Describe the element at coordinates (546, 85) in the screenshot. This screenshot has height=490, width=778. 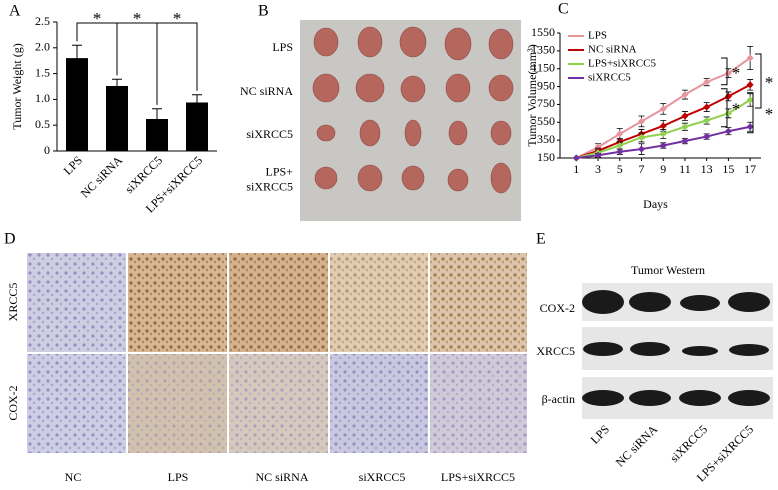
I see `y-tick-label: 950` at that location.